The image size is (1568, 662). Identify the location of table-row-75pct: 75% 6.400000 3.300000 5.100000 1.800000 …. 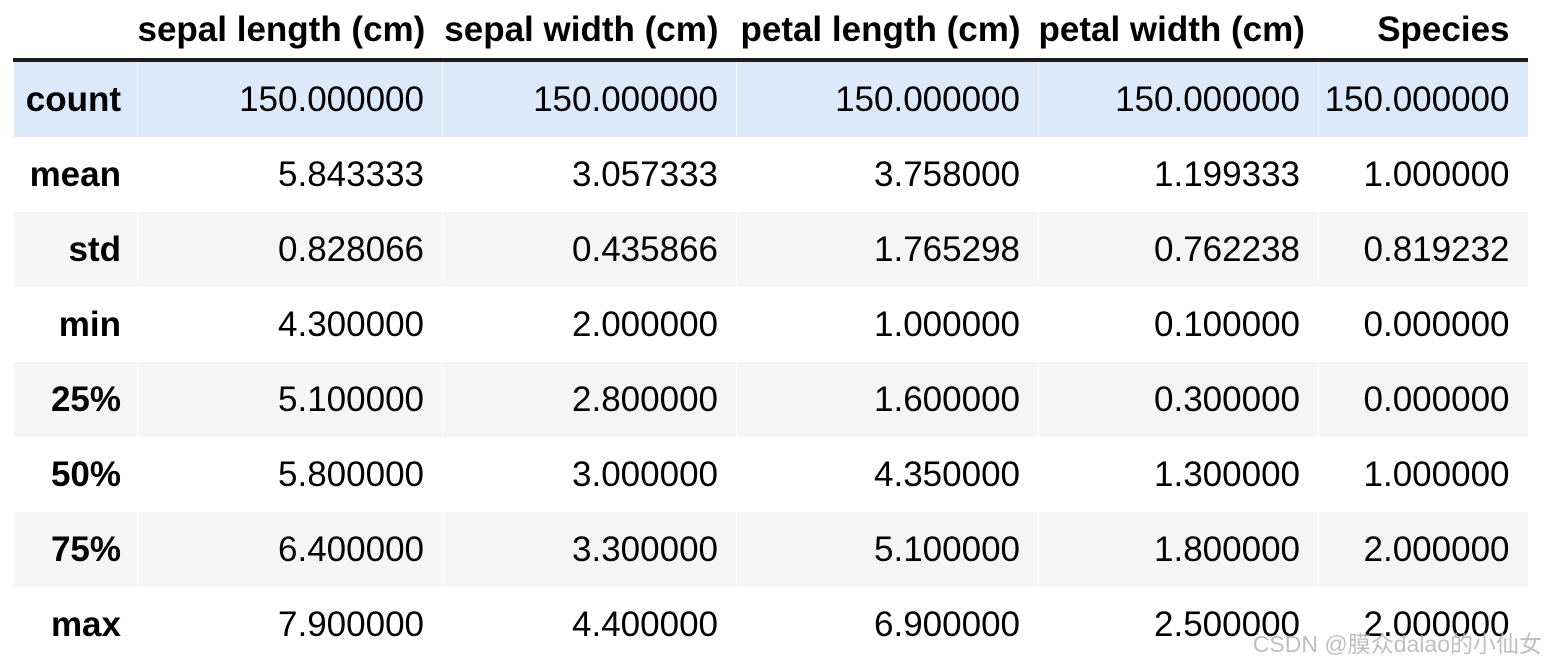
(770, 549).